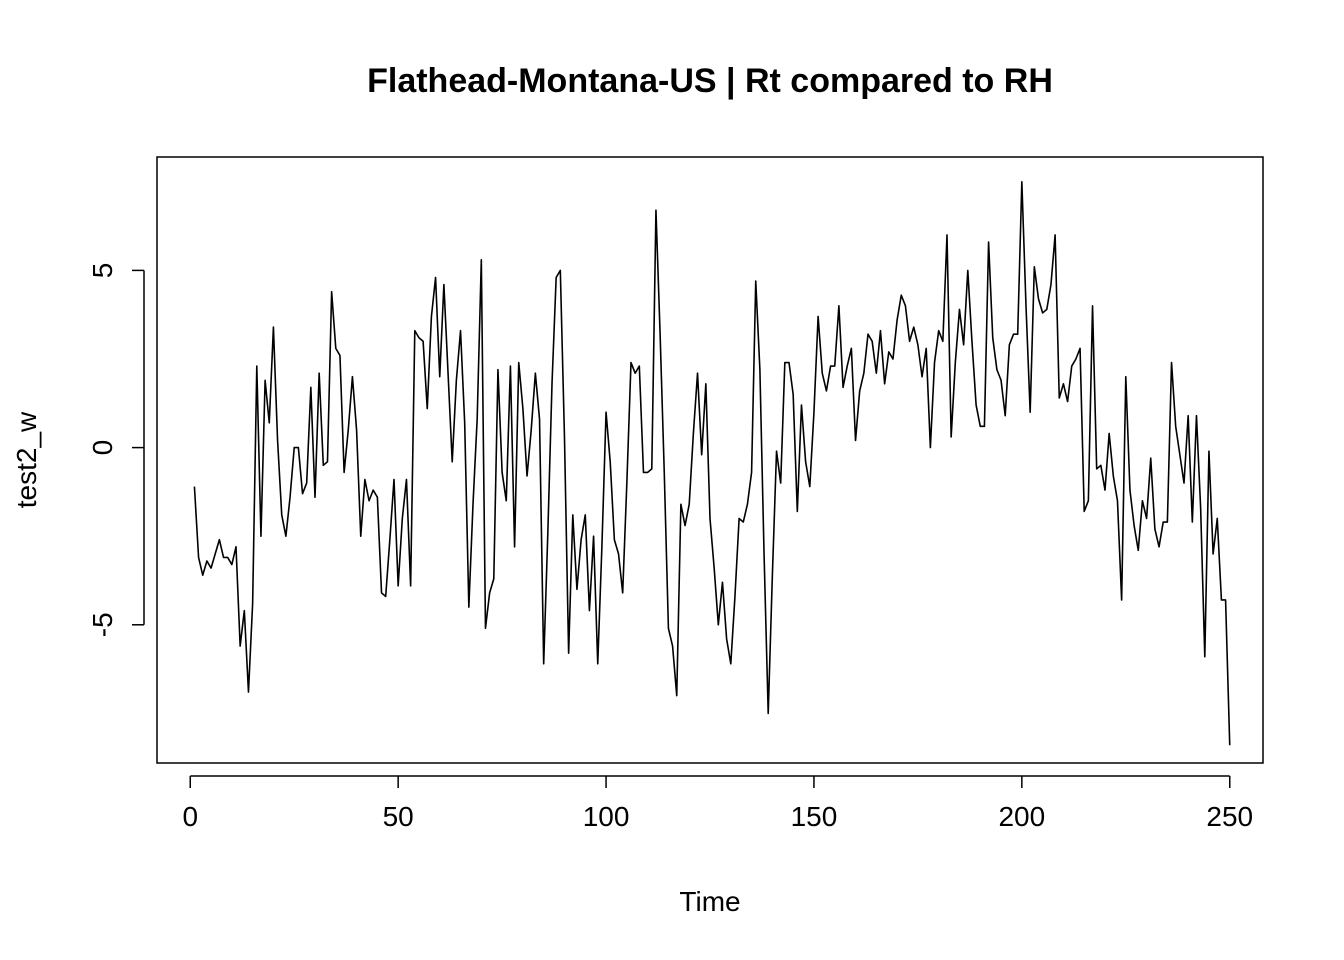  I want to click on x-axis-label: Time, so click(709, 901).